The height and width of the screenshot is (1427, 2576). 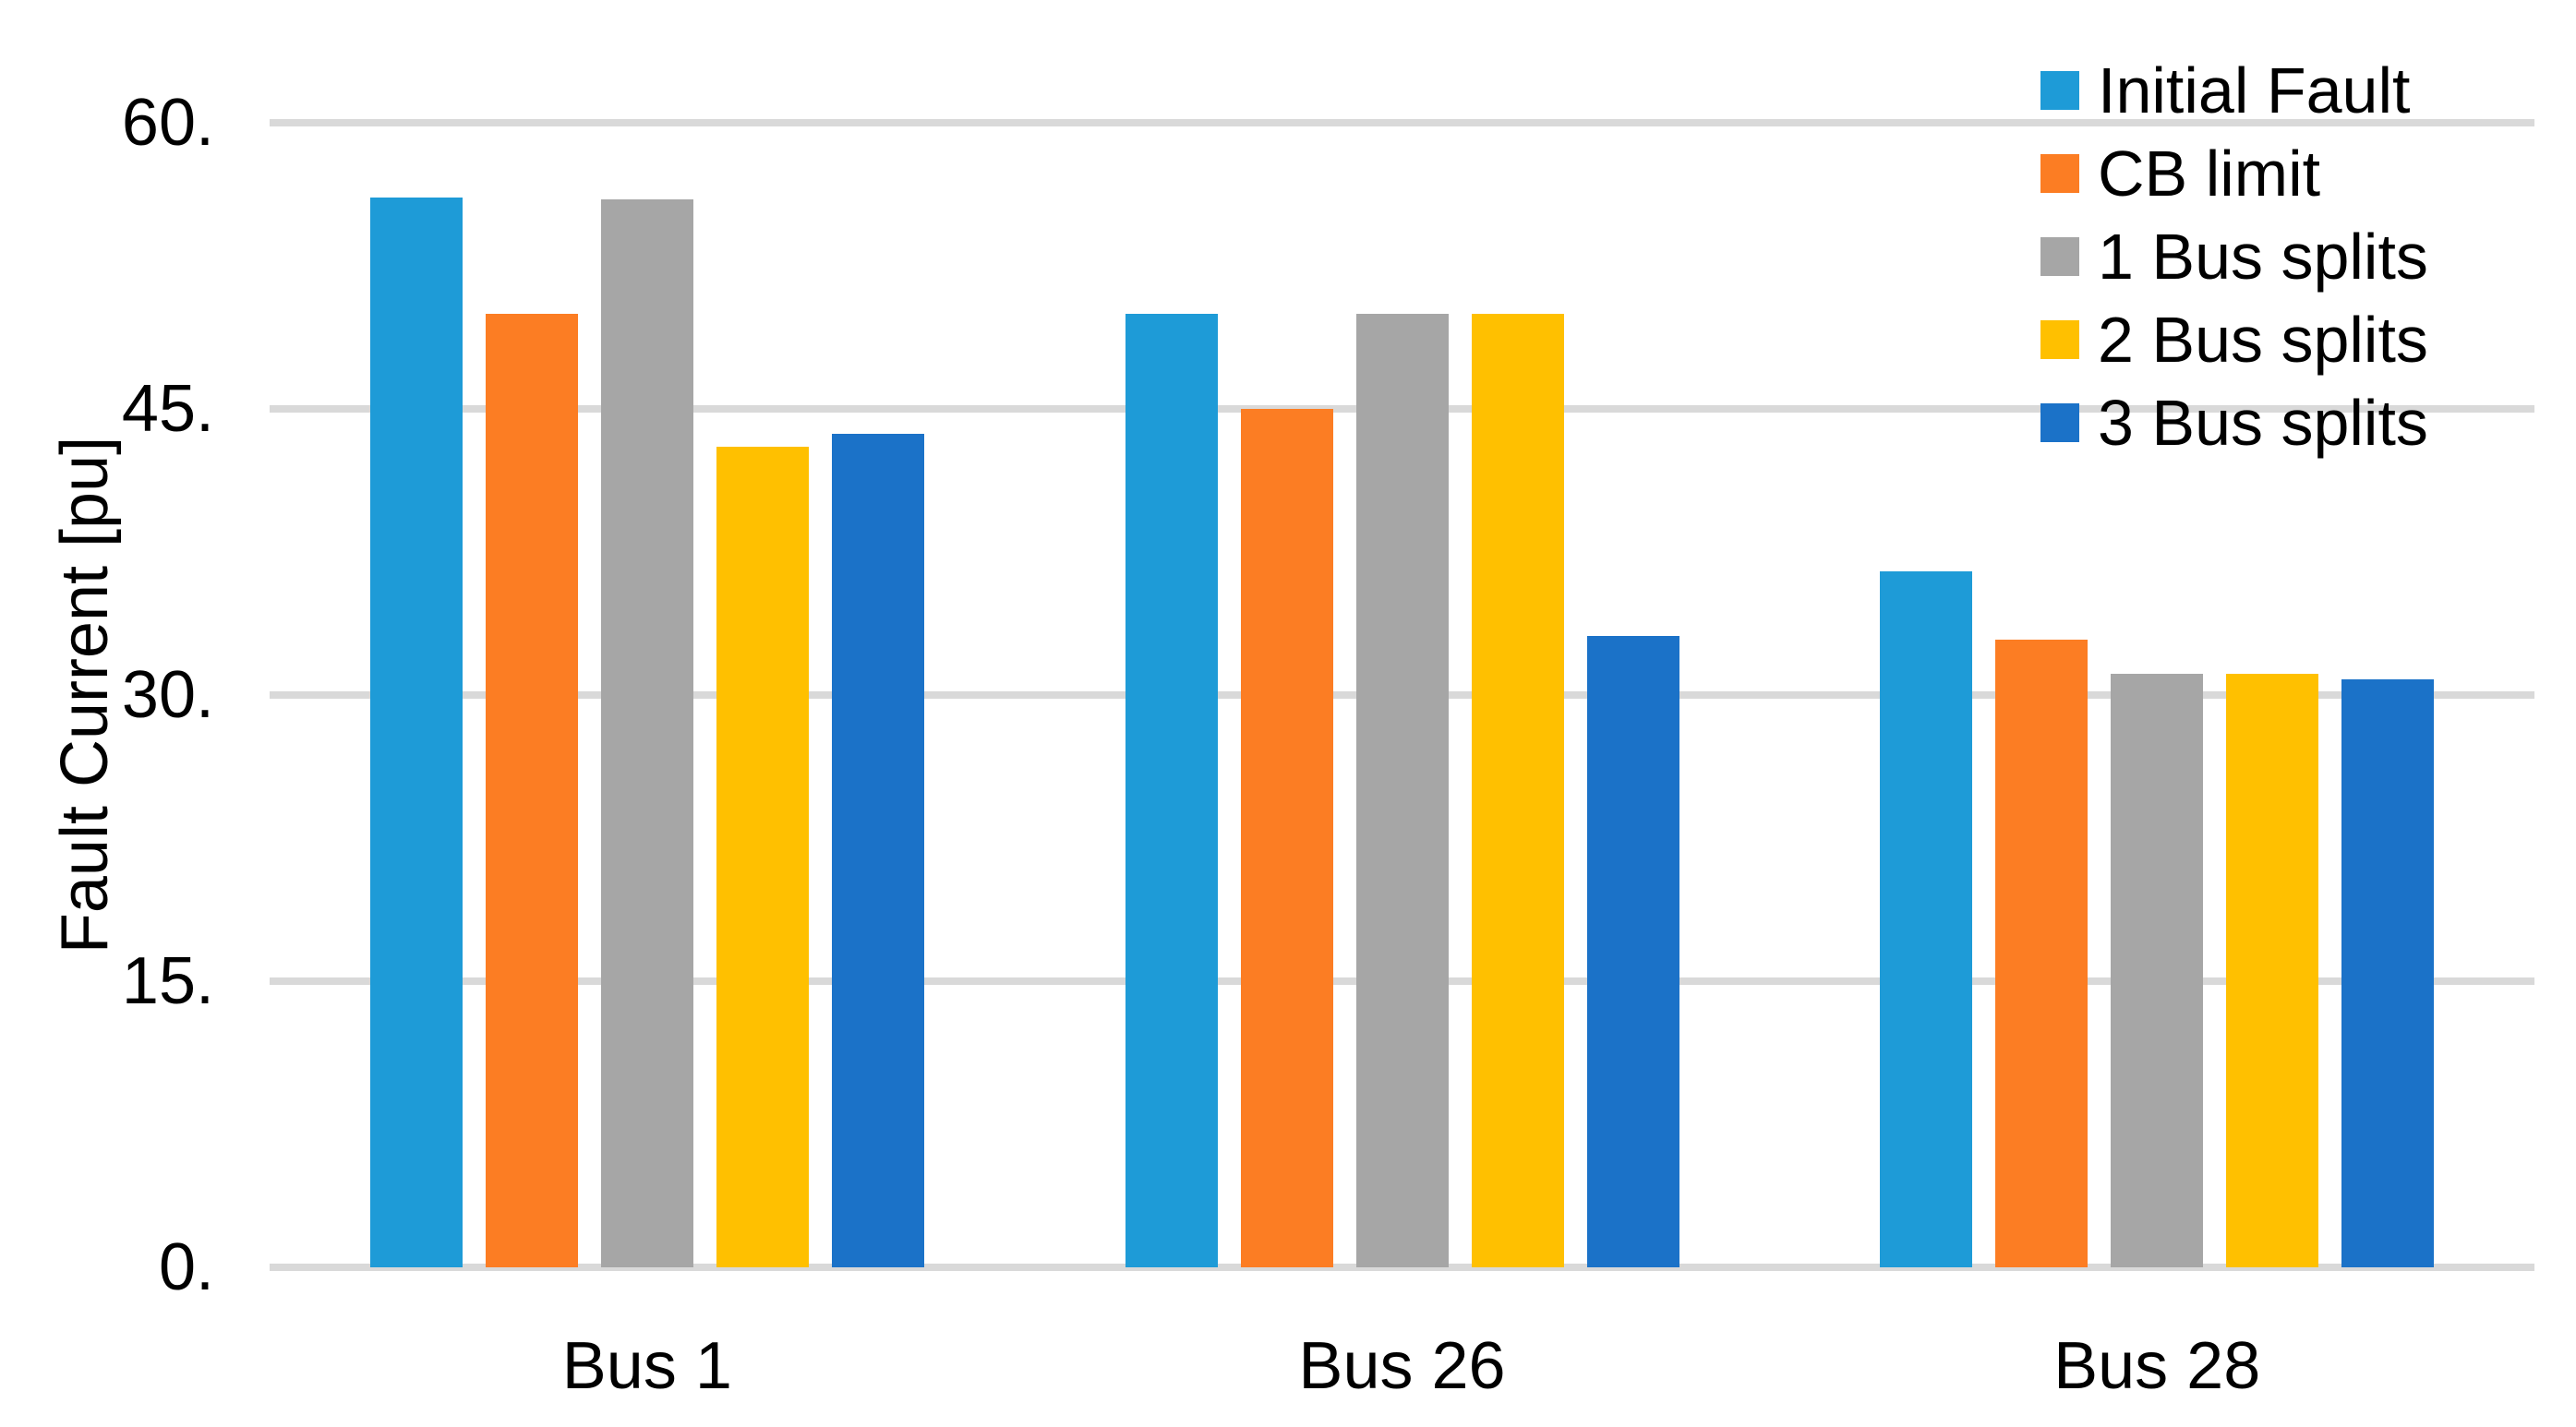 I want to click on y-tick-label-0: 0., so click(x=186, y=1267).